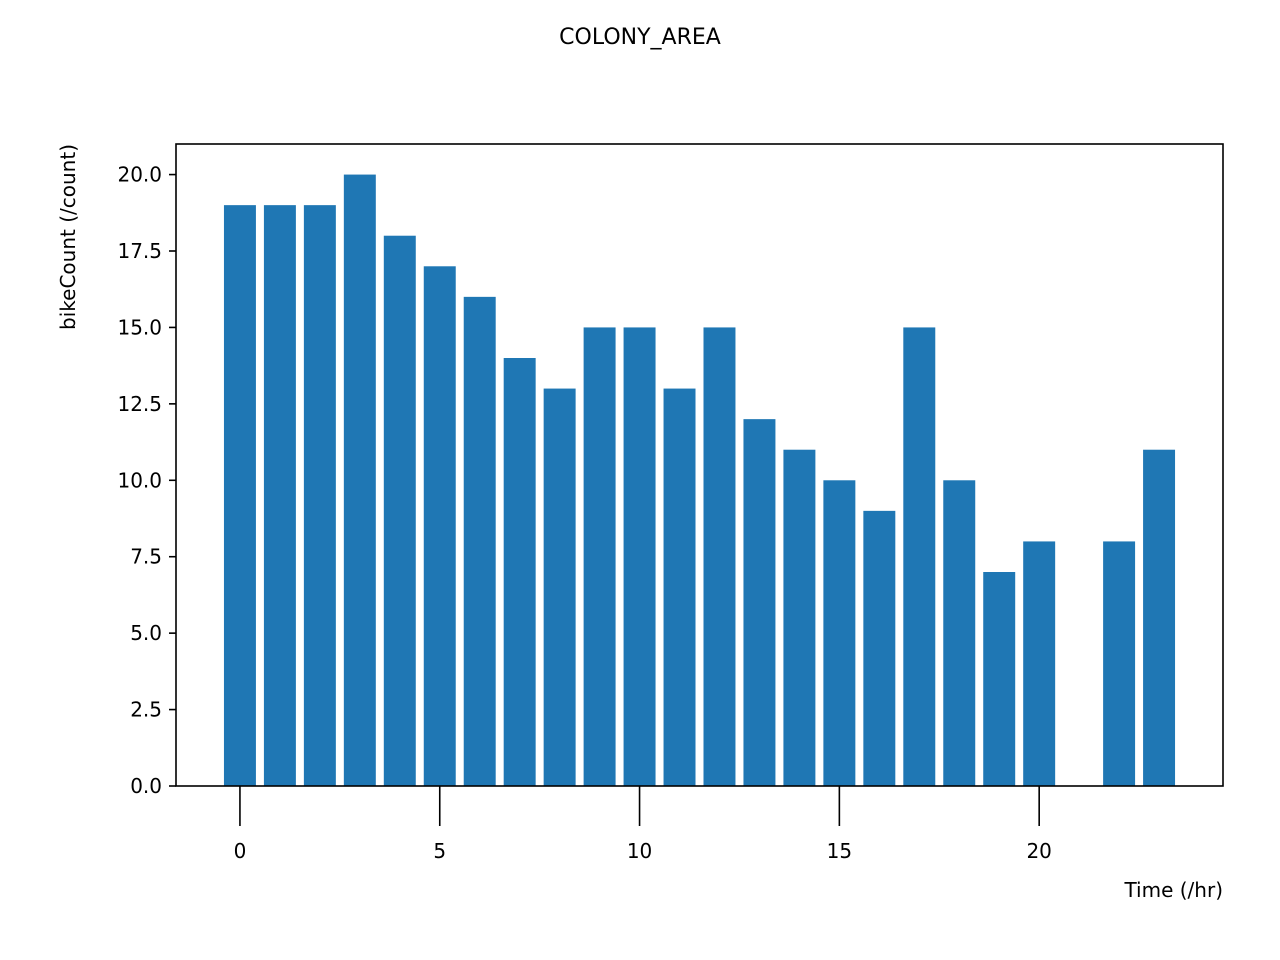  What do you see at coordinates (1038, 851) in the screenshot?
I see `x-tick-label: 20` at bounding box center [1038, 851].